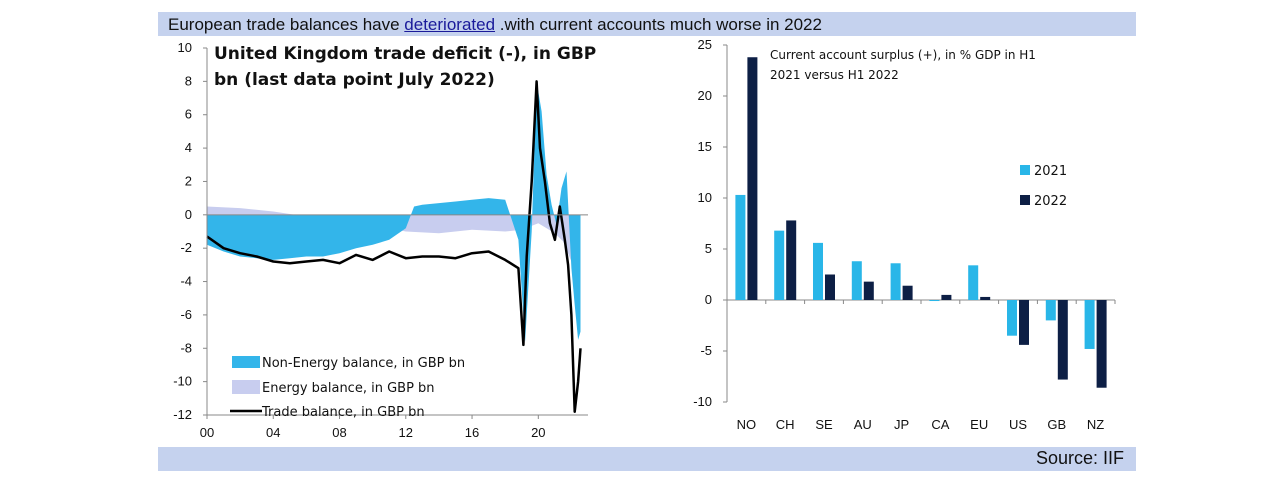  I want to click on uk-trade-x-tick-label: 12, so click(406, 432).